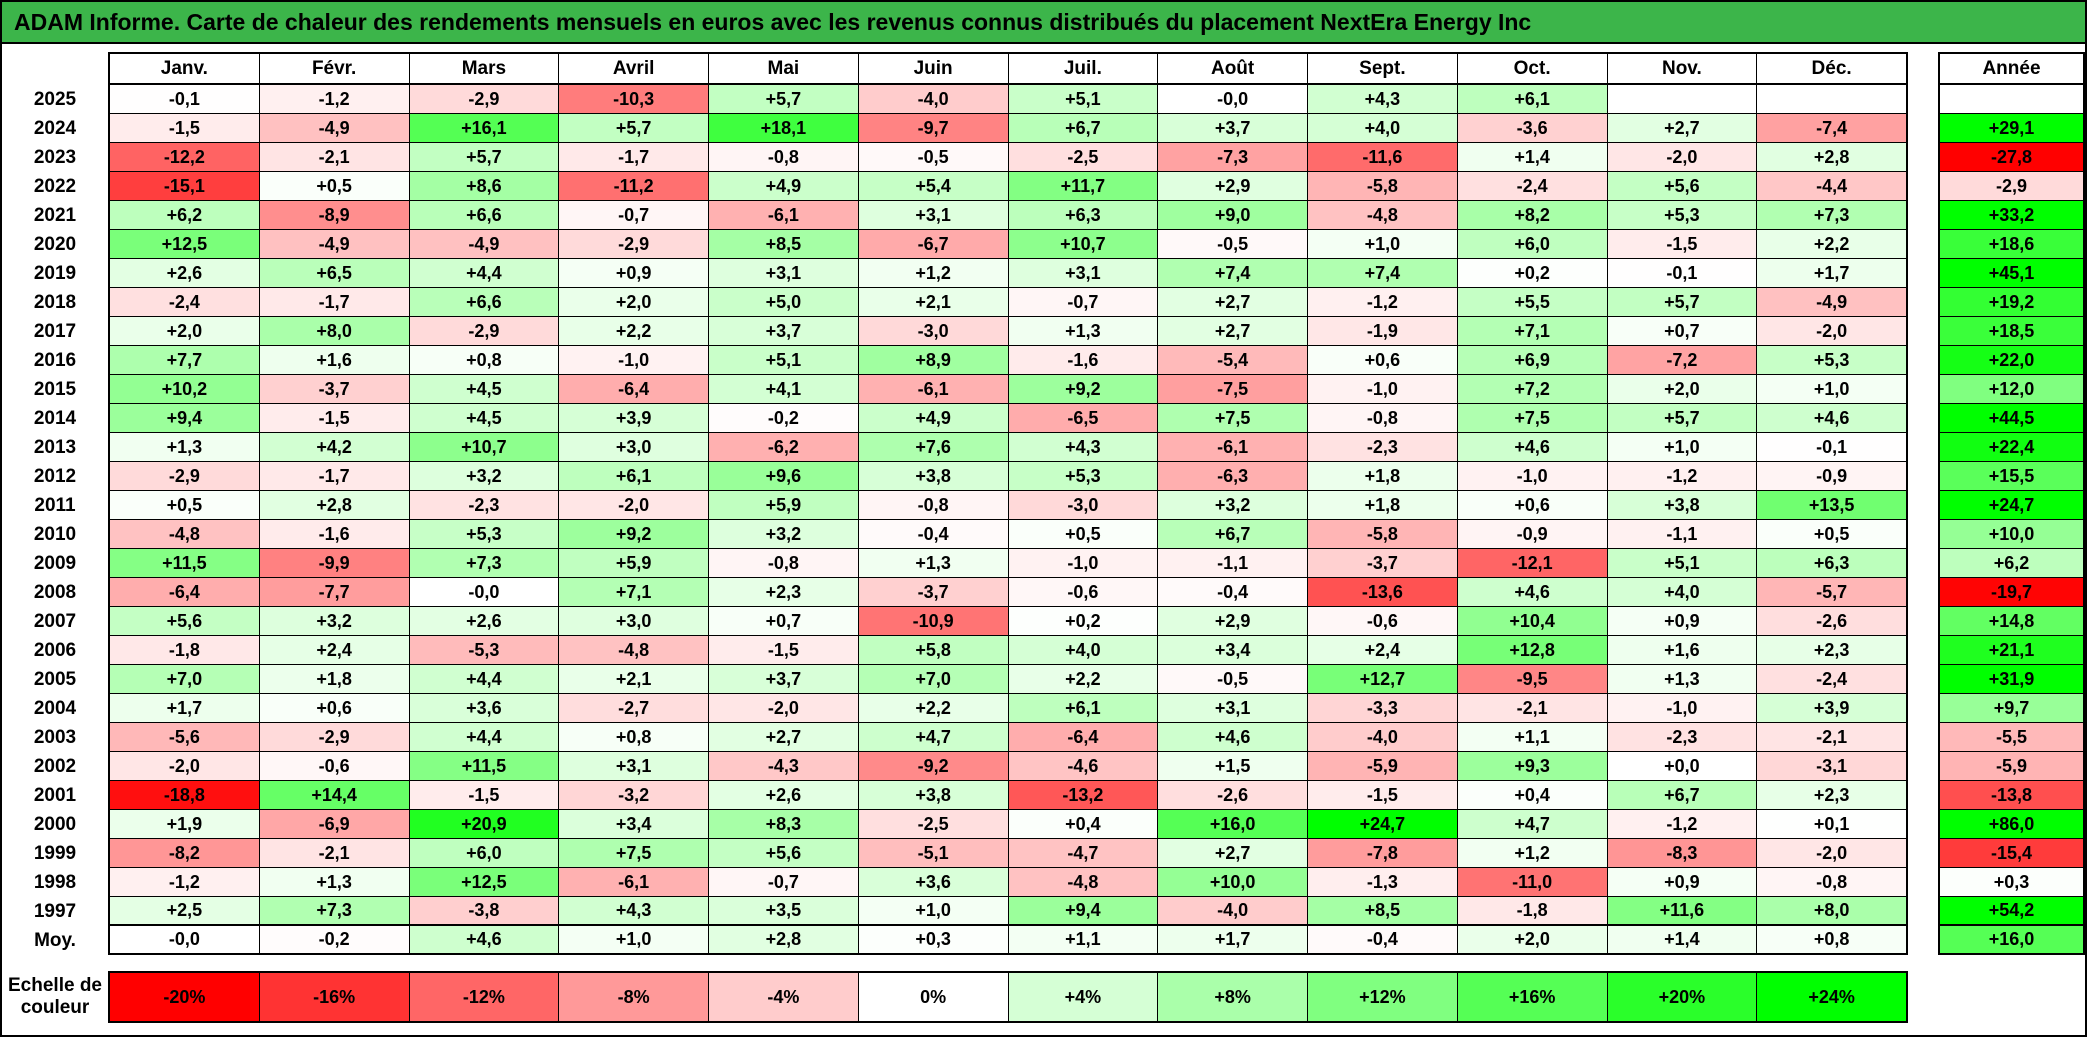  Describe the element at coordinates (933, 418) in the screenshot. I see `month-cell: +4,9` at that location.